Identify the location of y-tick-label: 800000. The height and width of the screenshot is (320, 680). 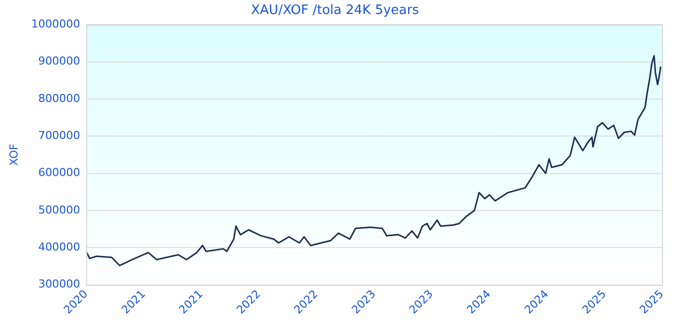
(59, 98).